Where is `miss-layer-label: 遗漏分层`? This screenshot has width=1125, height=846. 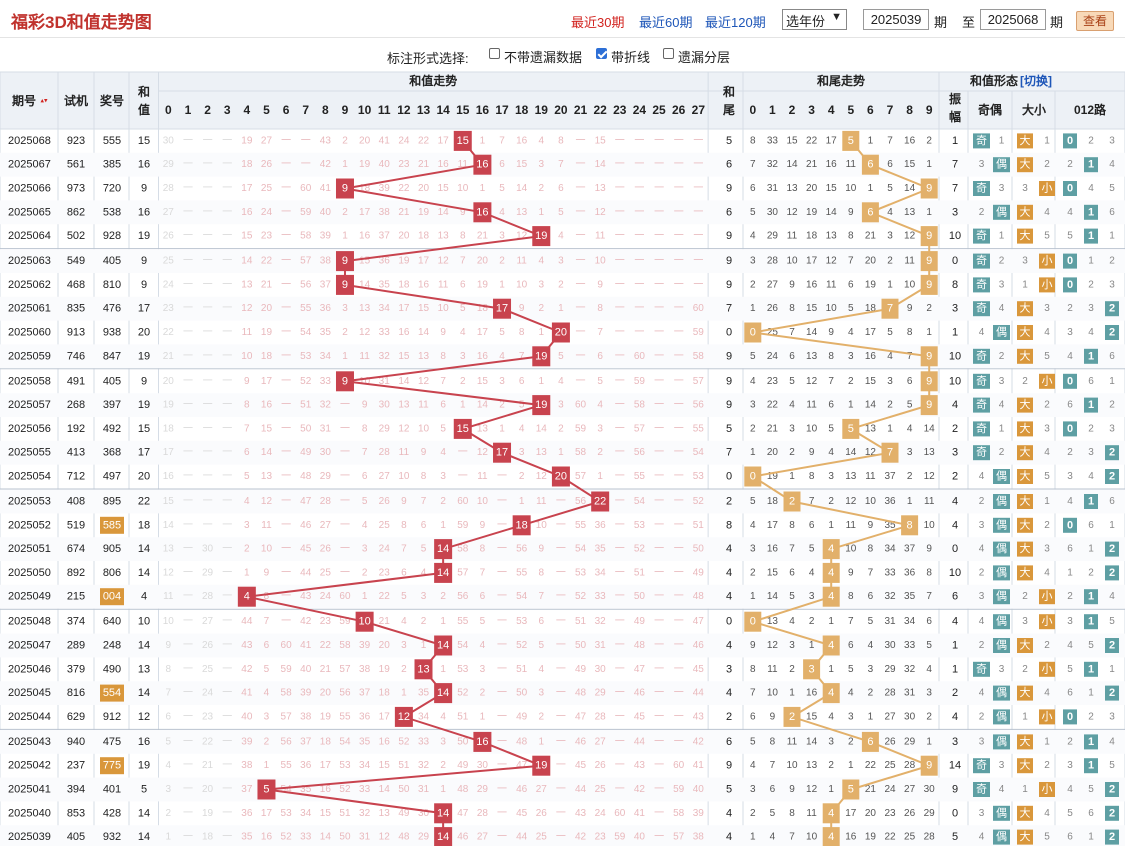
miss-layer-label: 遗漏分层 is located at coordinates (704, 57).